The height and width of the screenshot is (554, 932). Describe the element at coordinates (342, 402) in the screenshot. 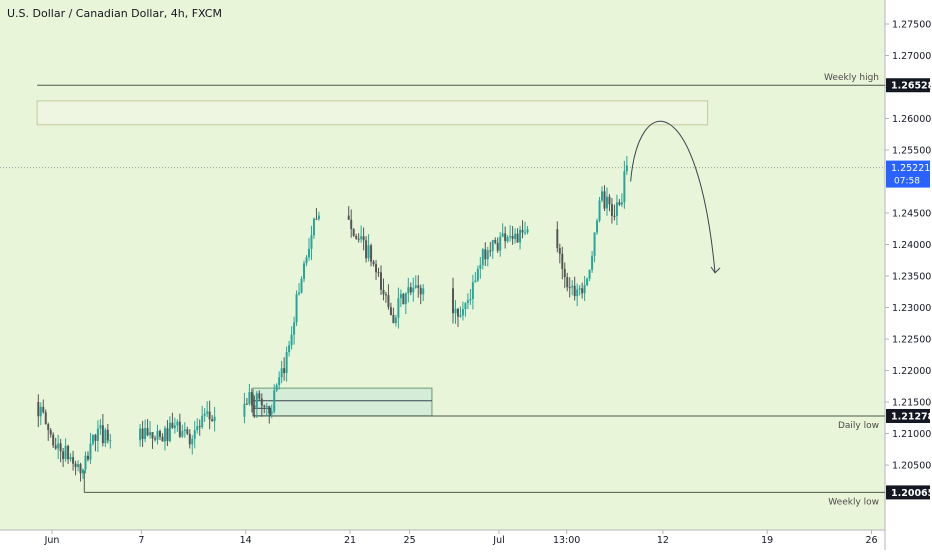

I see `demand-zone` at that location.